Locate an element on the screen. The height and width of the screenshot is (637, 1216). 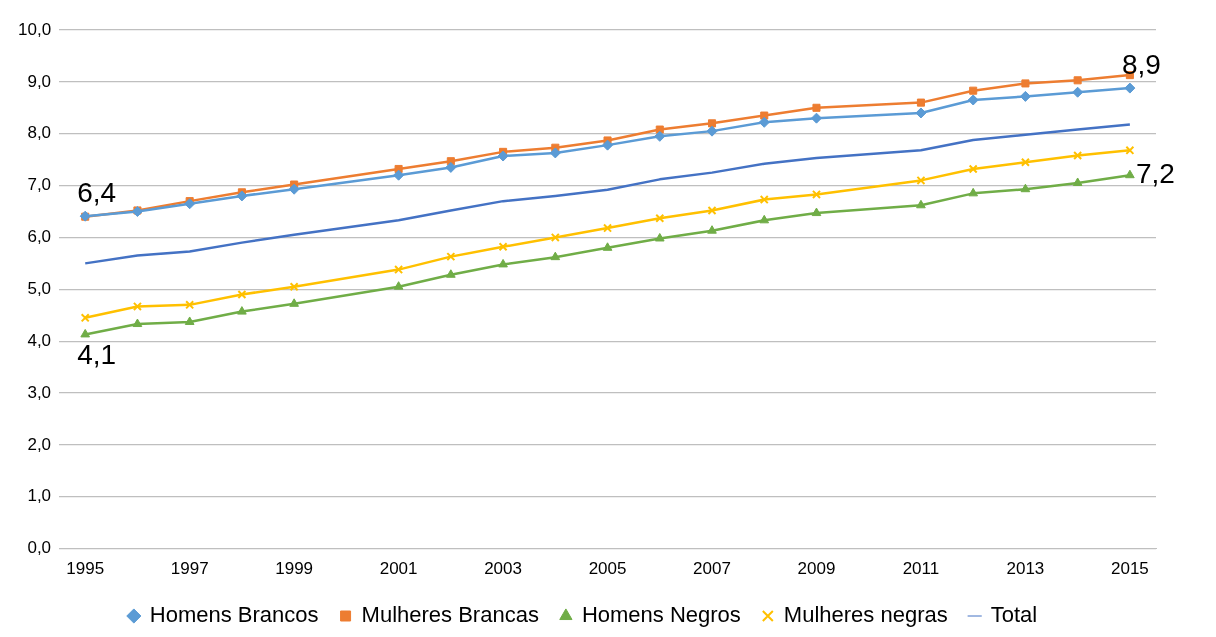
annotation: 8,9 is located at coordinates (1141, 64).